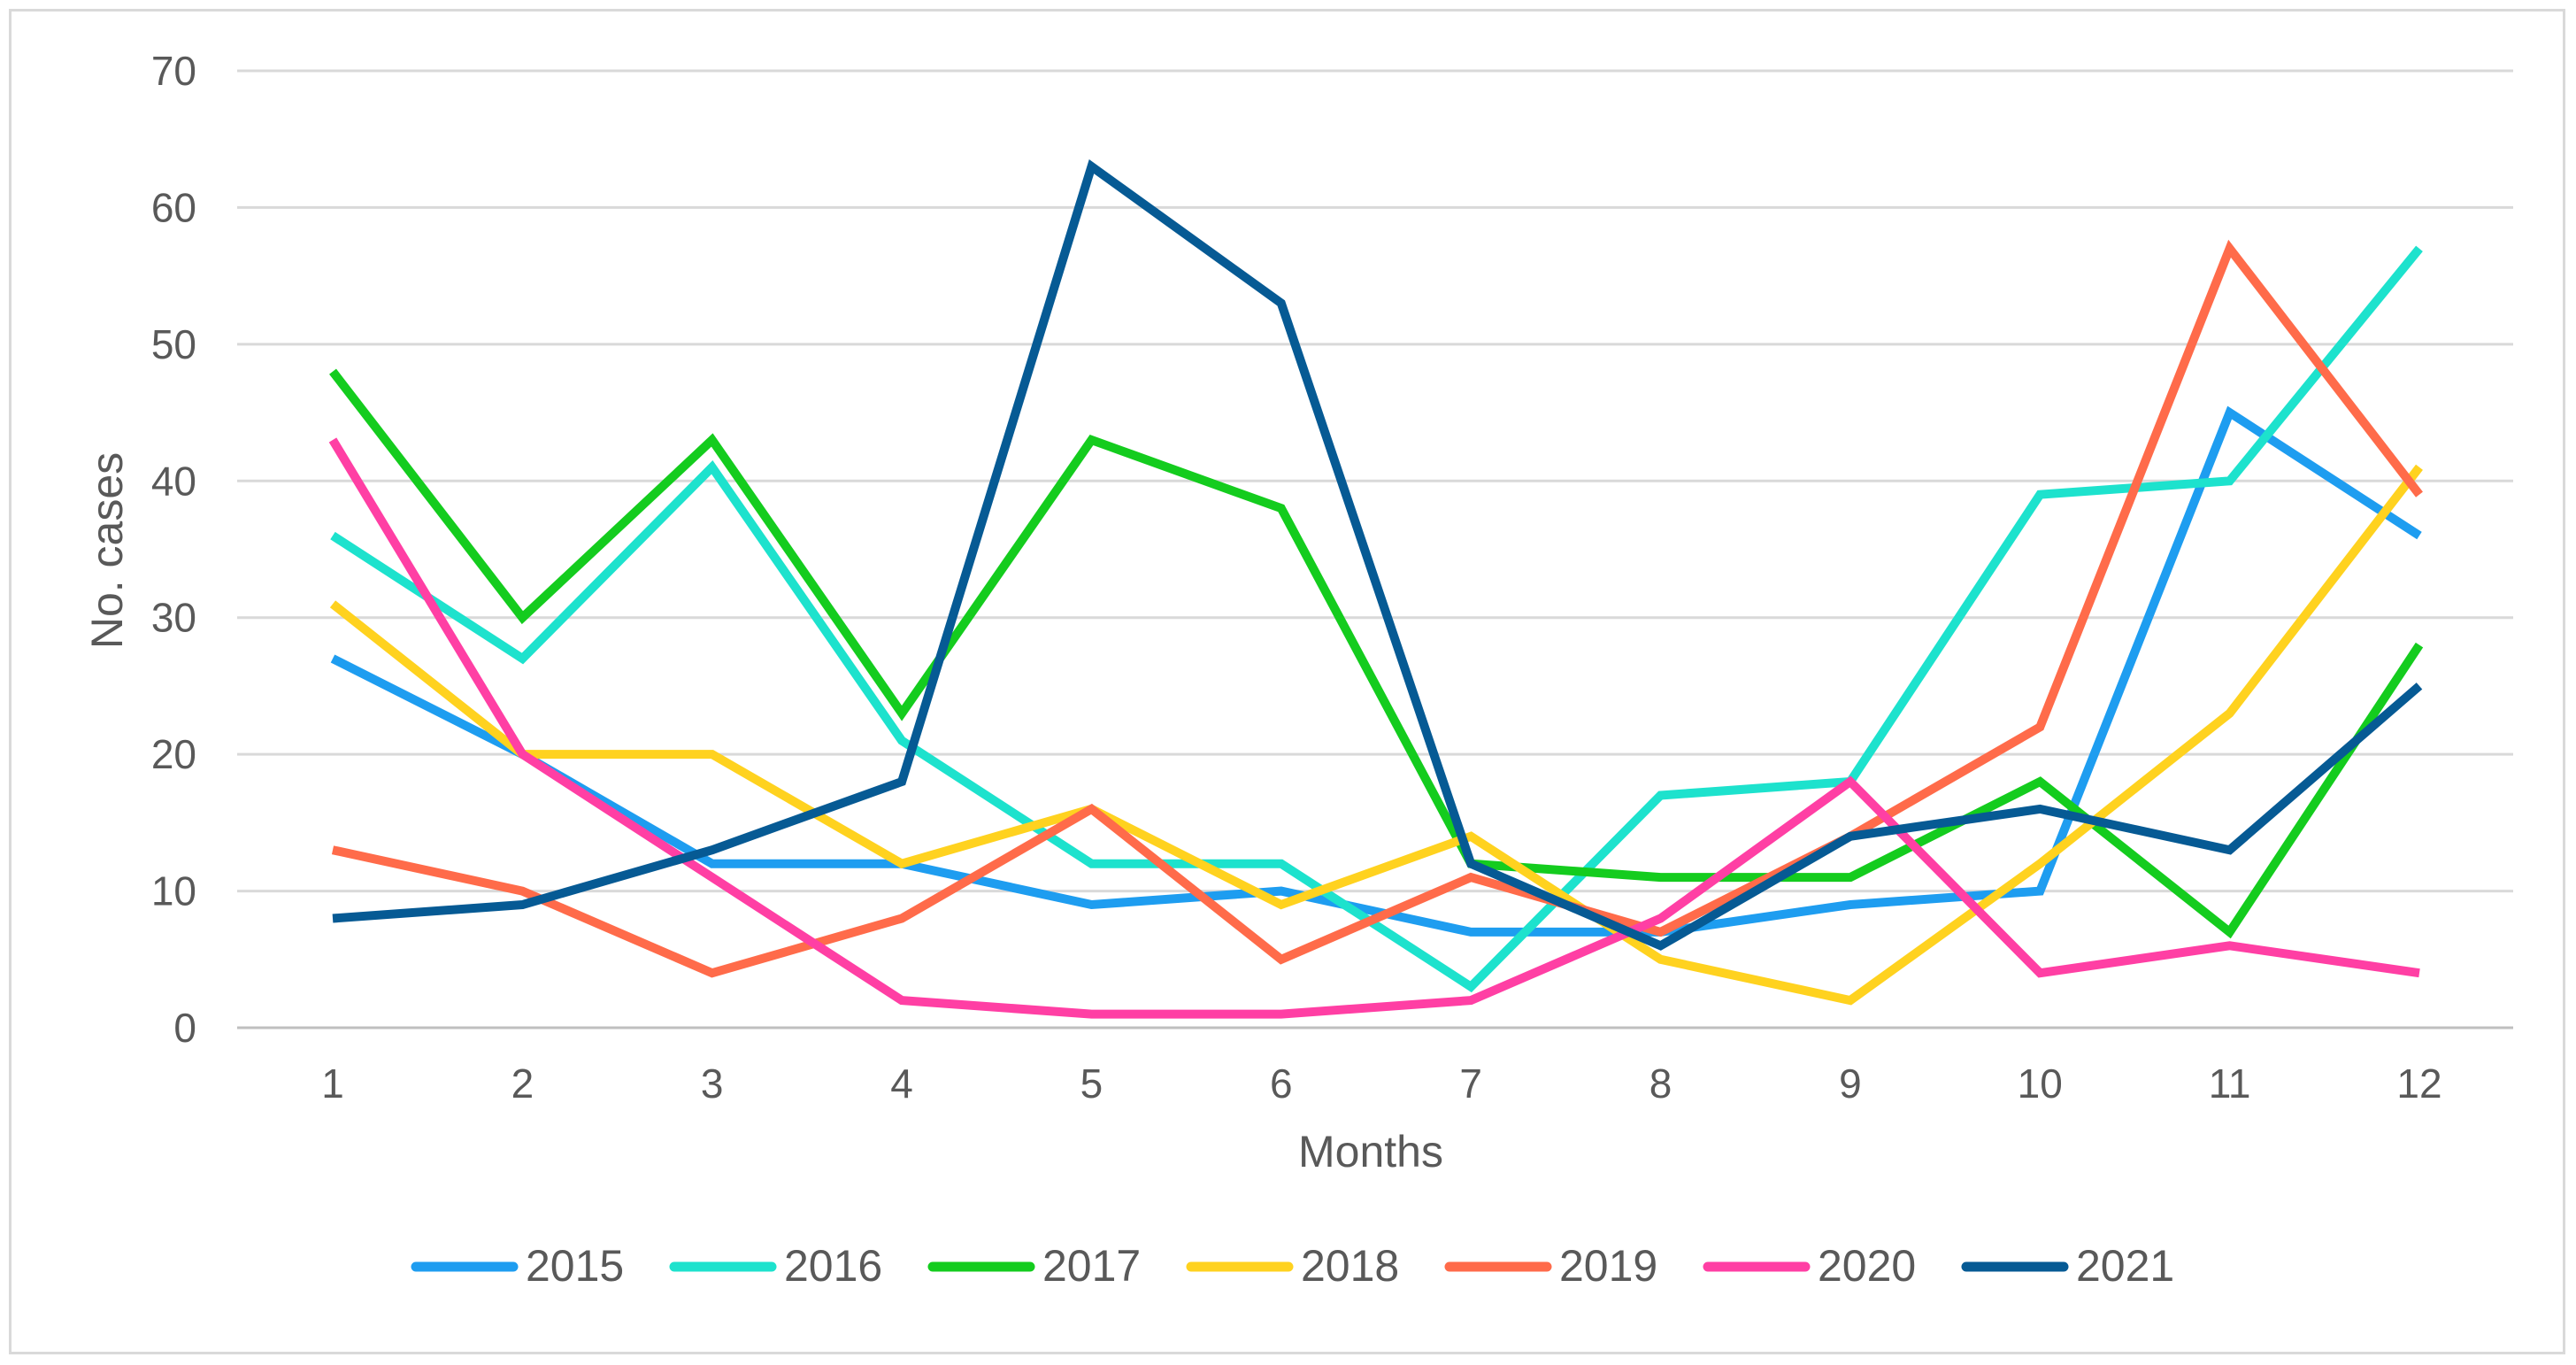 The height and width of the screenshot is (1365, 2576). Describe the element at coordinates (1660, 1083) in the screenshot. I see `x-tick-label: 8` at that location.